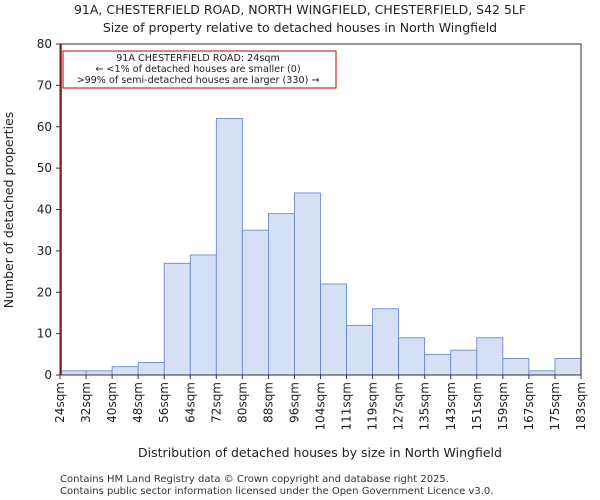  I want to click on bar-104sqm, so click(333, 329).